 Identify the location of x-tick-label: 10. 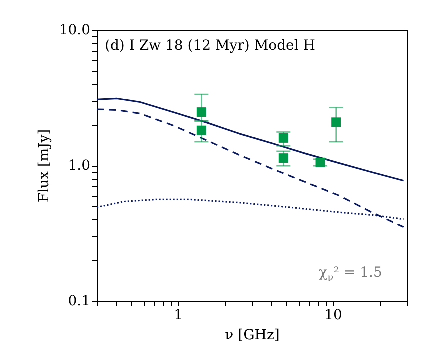
(333, 316).